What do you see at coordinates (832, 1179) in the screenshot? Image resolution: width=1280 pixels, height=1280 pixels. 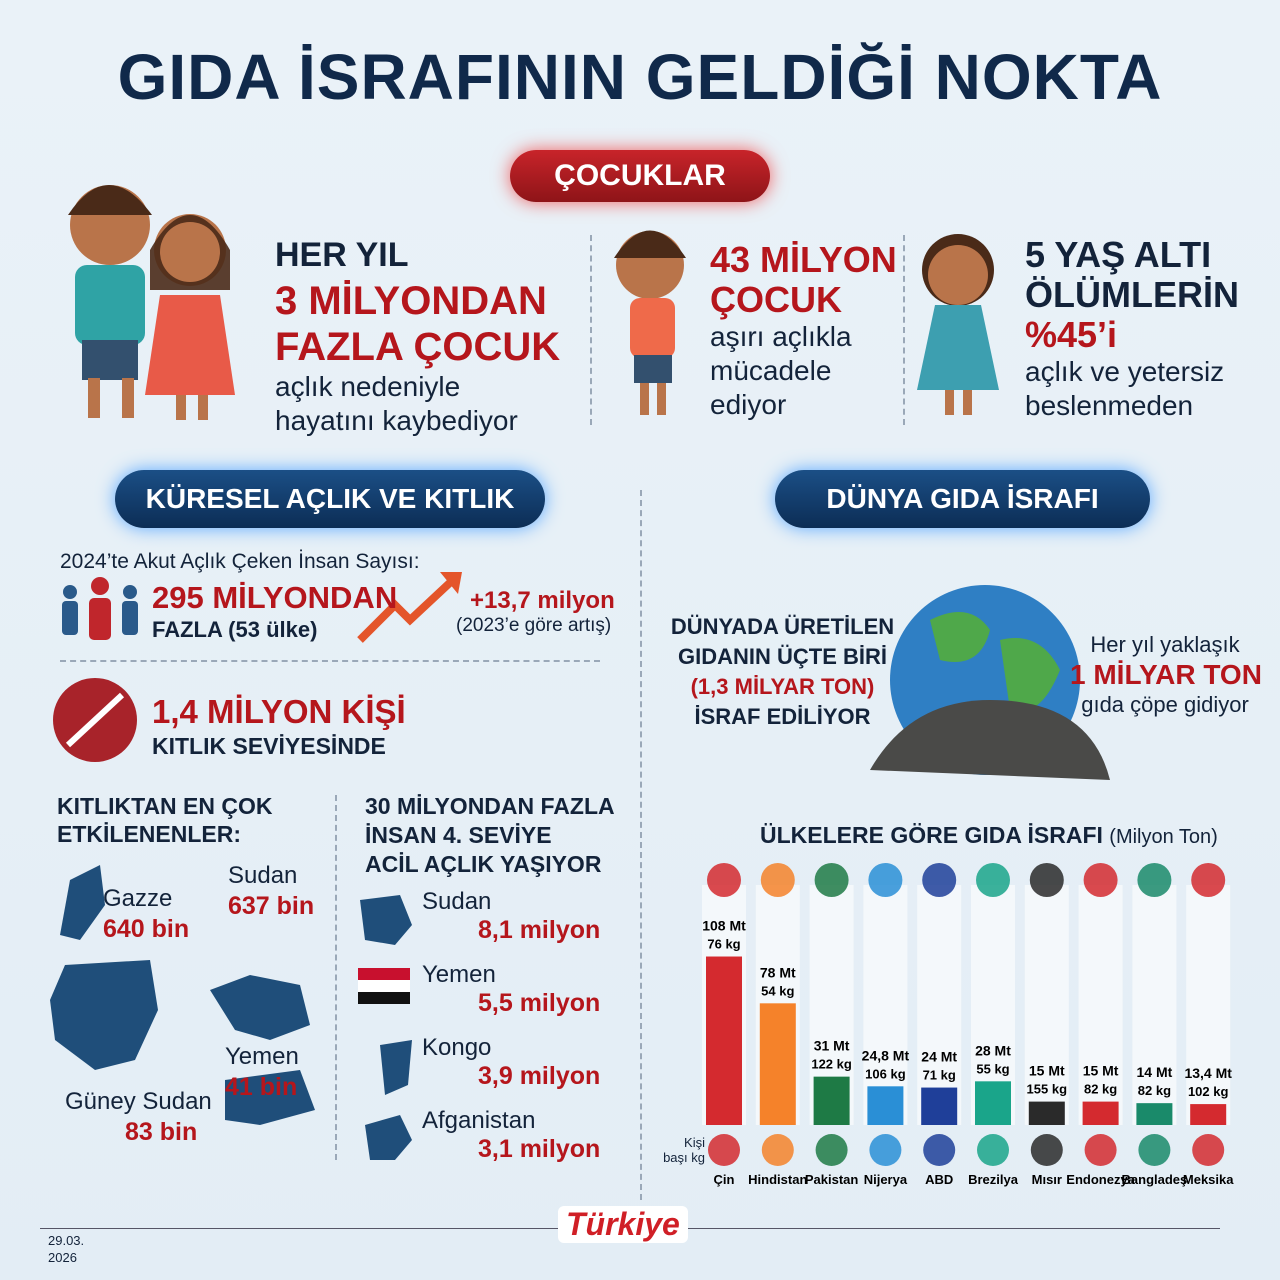 I see `x-tick-label: Pakistan` at bounding box center [832, 1179].